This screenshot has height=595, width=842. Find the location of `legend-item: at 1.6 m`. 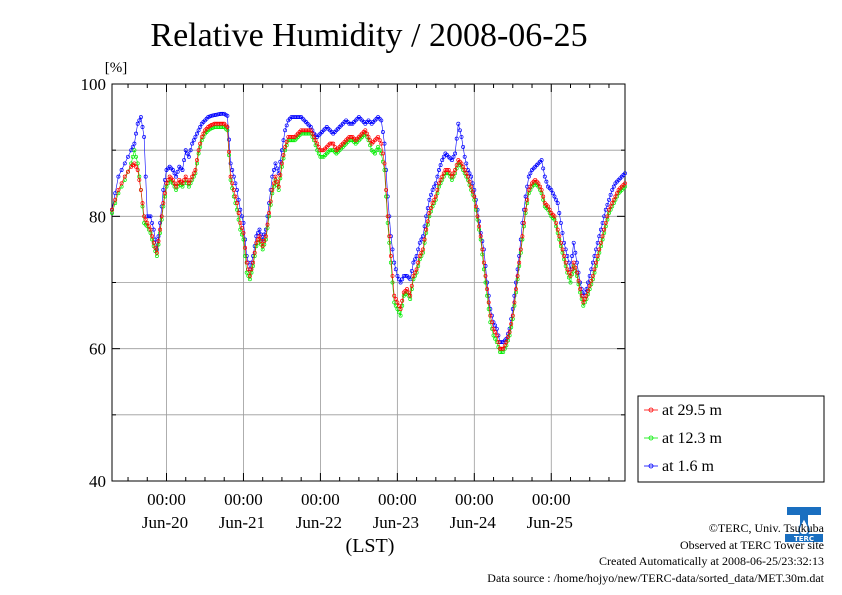

legend-item: at 1.6 m is located at coordinates (679, 466).